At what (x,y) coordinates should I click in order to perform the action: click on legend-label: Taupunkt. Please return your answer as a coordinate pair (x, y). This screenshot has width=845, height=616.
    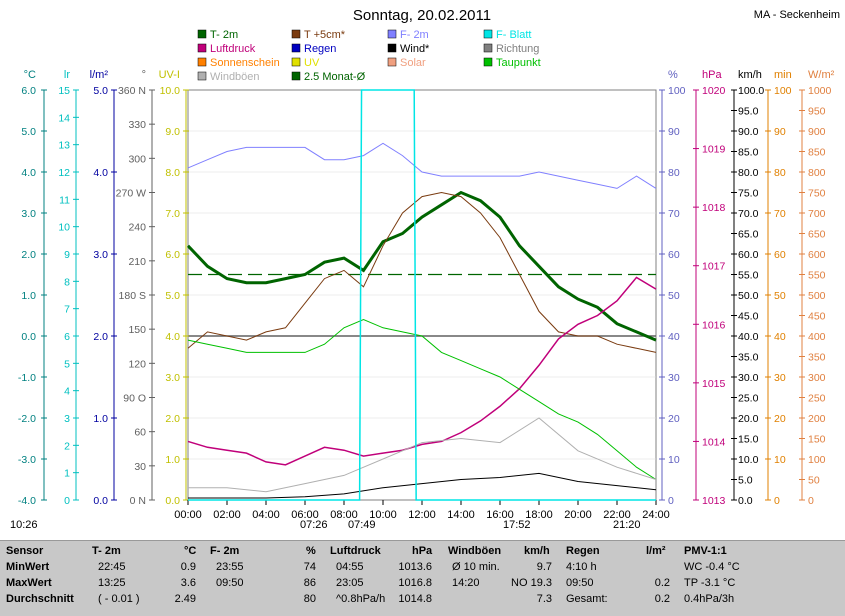
    Looking at the image, I should click on (518, 63).